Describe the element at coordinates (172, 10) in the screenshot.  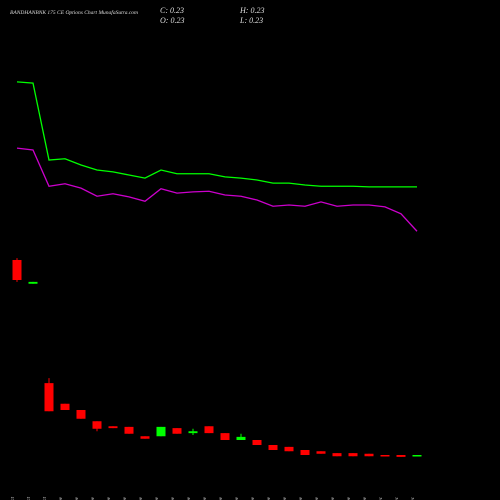
I see `ohlc-close: C: 0.23` at that location.